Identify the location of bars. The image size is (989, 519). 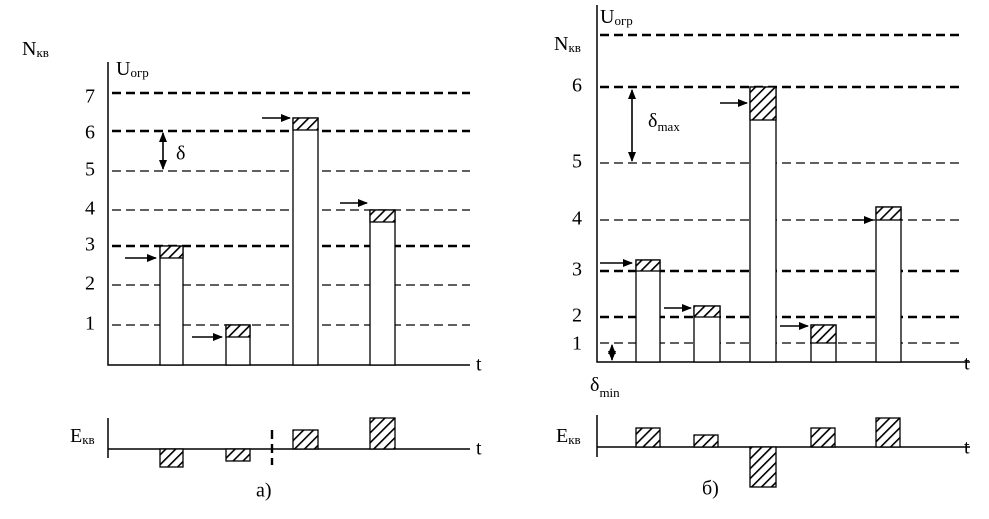
(260, 240).